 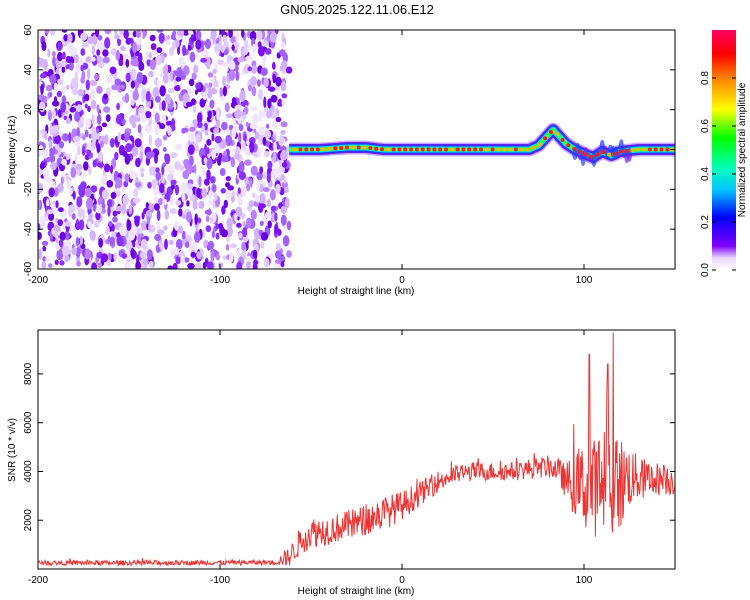 I want to click on x-tick-label: -100, so click(x=220, y=580).